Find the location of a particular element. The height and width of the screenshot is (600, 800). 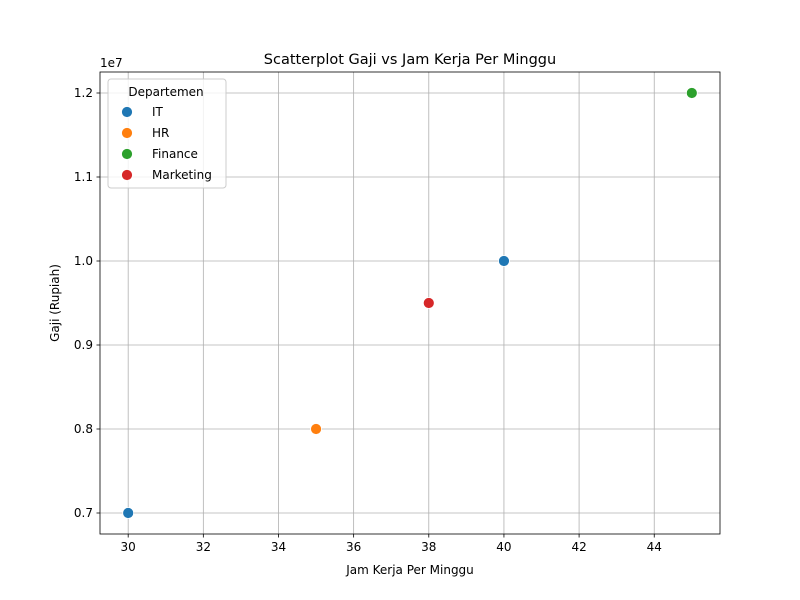

legend-marker-marketing is located at coordinates (127, 175).